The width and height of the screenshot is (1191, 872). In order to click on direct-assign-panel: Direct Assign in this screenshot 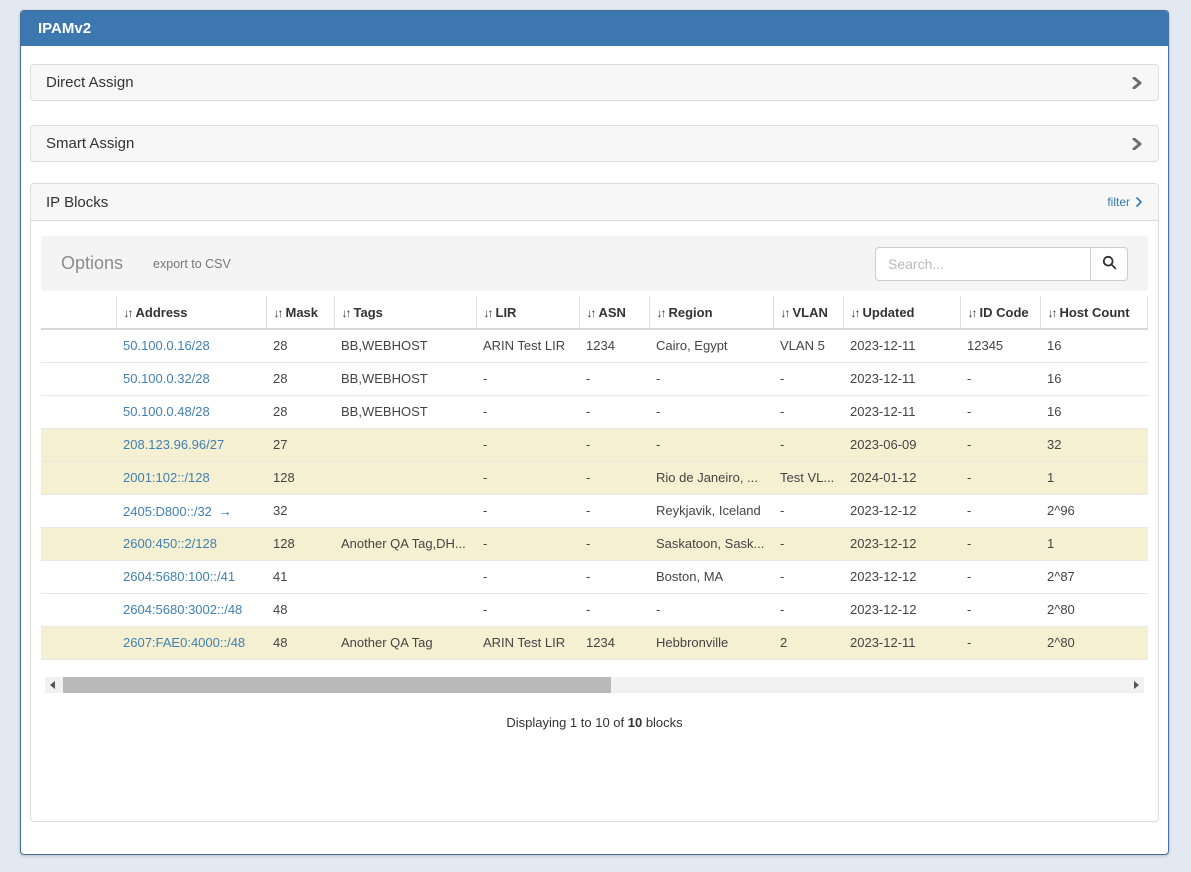, I will do `click(594, 82)`.